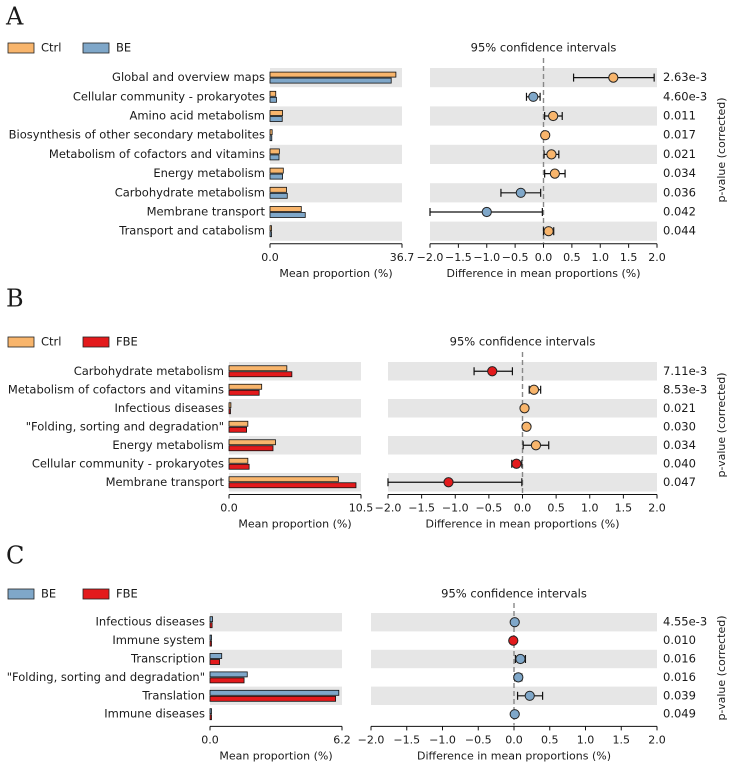 The width and height of the screenshot is (731, 770). What do you see at coordinates (679, 695) in the screenshot?
I see `p-value: 0.039` at bounding box center [679, 695].